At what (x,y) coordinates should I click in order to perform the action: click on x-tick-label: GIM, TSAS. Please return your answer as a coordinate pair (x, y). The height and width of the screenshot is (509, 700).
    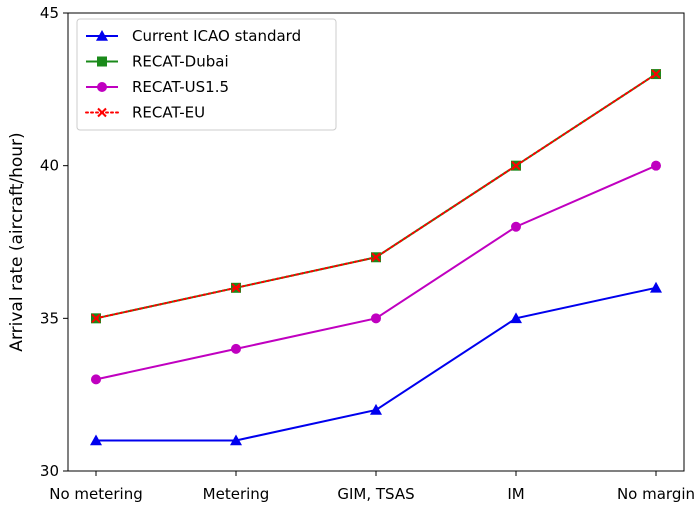
    Looking at the image, I should click on (375, 494).